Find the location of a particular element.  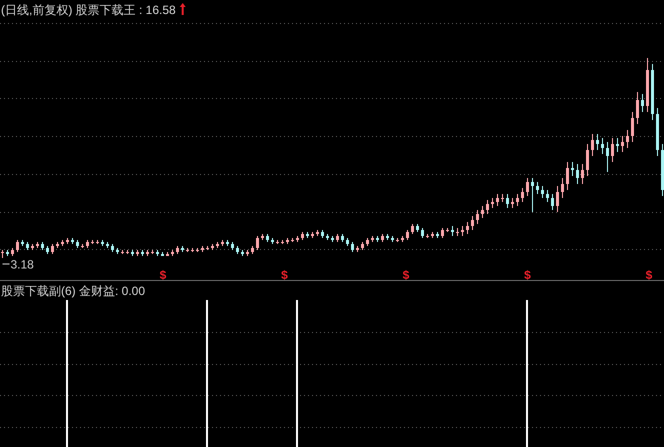

chart-title: (日线,前复权) 股票下载王 : 16.58 is located at coordinates (88, 10).